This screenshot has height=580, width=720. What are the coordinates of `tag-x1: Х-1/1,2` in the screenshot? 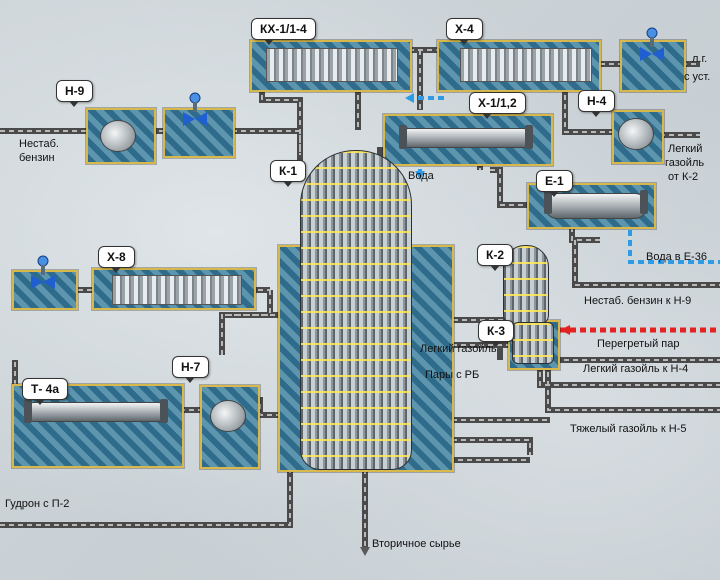 It's located at (497, 105).